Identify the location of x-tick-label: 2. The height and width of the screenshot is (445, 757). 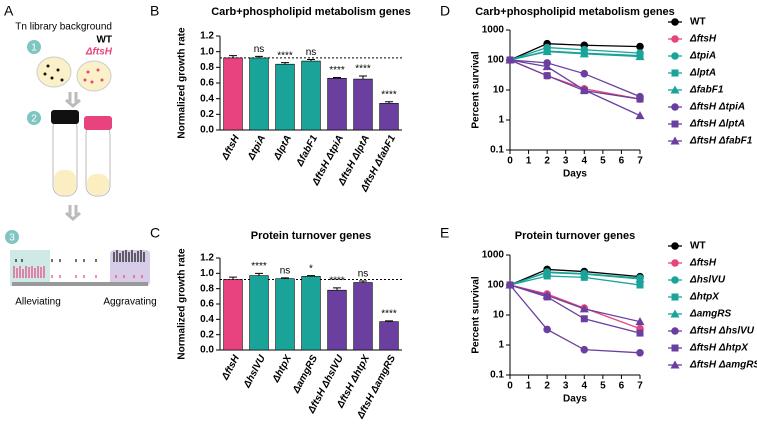
(547, 386).